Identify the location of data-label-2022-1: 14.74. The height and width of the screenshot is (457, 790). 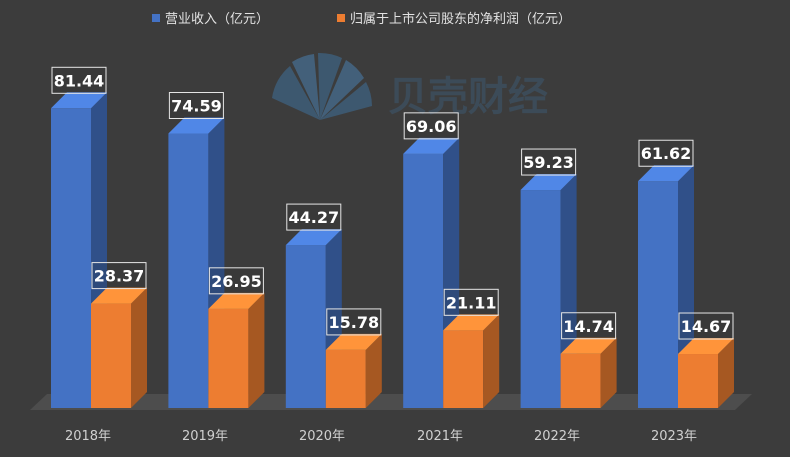
(589, 326).